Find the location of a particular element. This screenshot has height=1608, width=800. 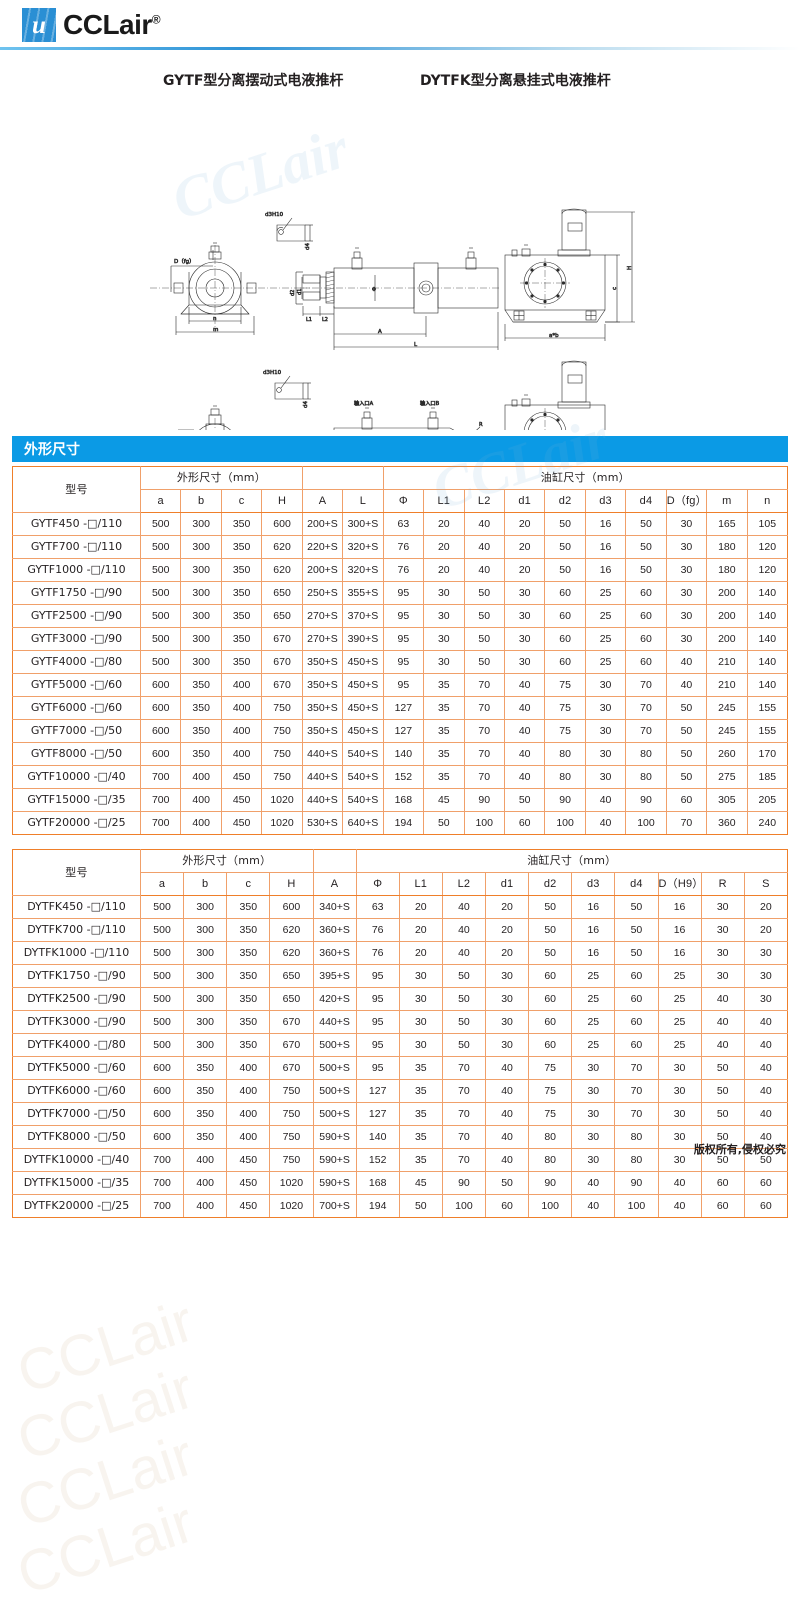

cell-m: 180 is located at coordinates (727, 570).